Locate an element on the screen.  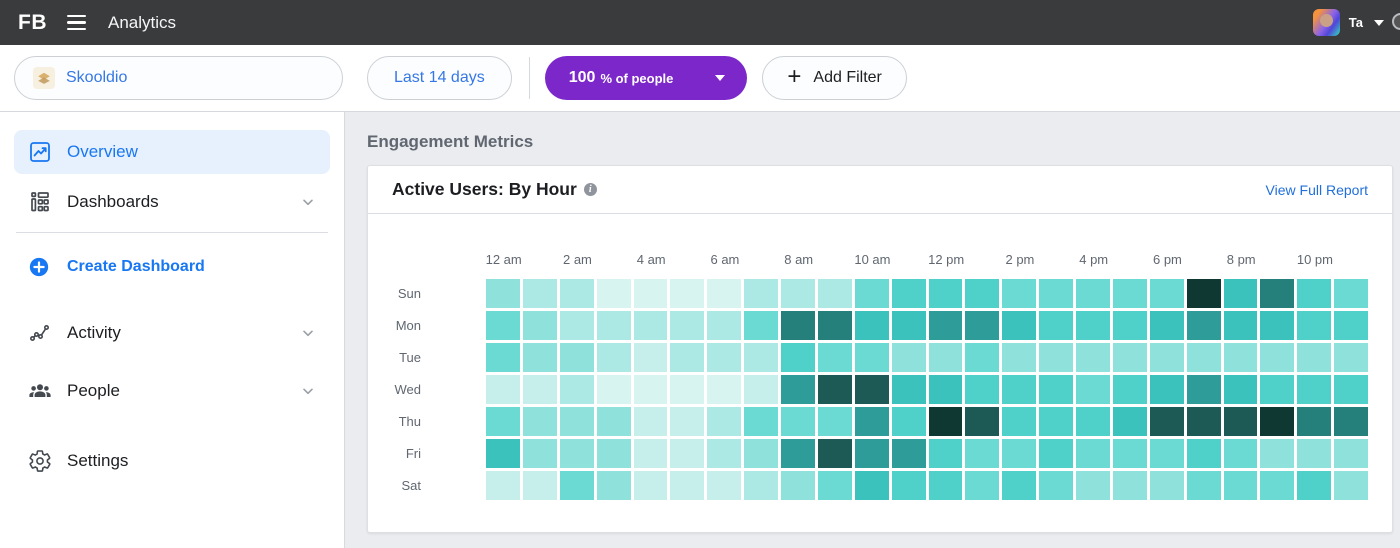
view-full-report-link: View Full Report is located at coordinates (1316, 189).